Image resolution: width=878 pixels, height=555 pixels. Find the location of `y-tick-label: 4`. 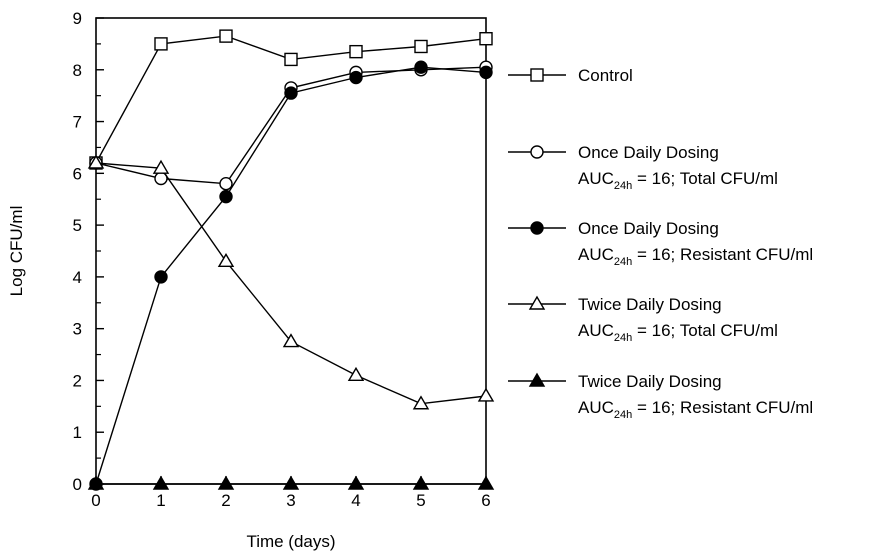

y-tick-label: 4 is located at coordinates (77, 277).